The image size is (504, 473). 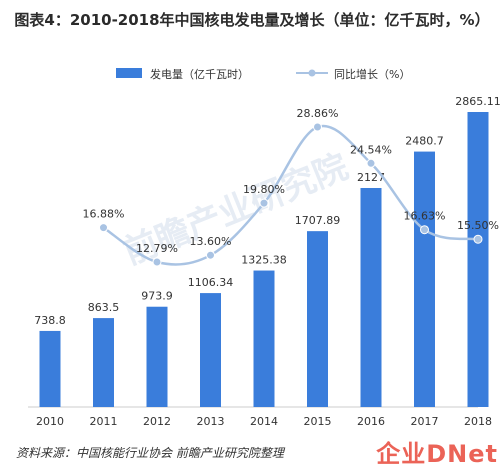 What do you see at coordinates (371, 421) in the screenshot?
I see `x-tick-2016: 2016` at bounding box center [371, 421].